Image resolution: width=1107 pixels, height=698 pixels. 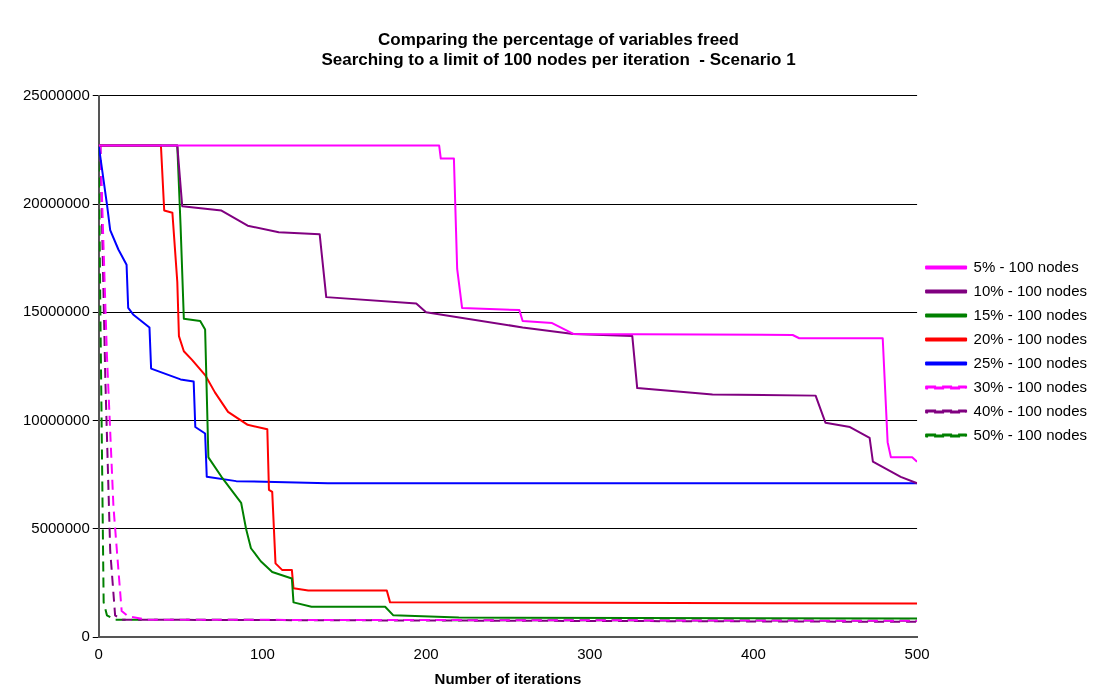 What do you see at coordinates (85, 636) in the screenshot?
I see `y-tick-label: 0` at bounding box center [85, 636].